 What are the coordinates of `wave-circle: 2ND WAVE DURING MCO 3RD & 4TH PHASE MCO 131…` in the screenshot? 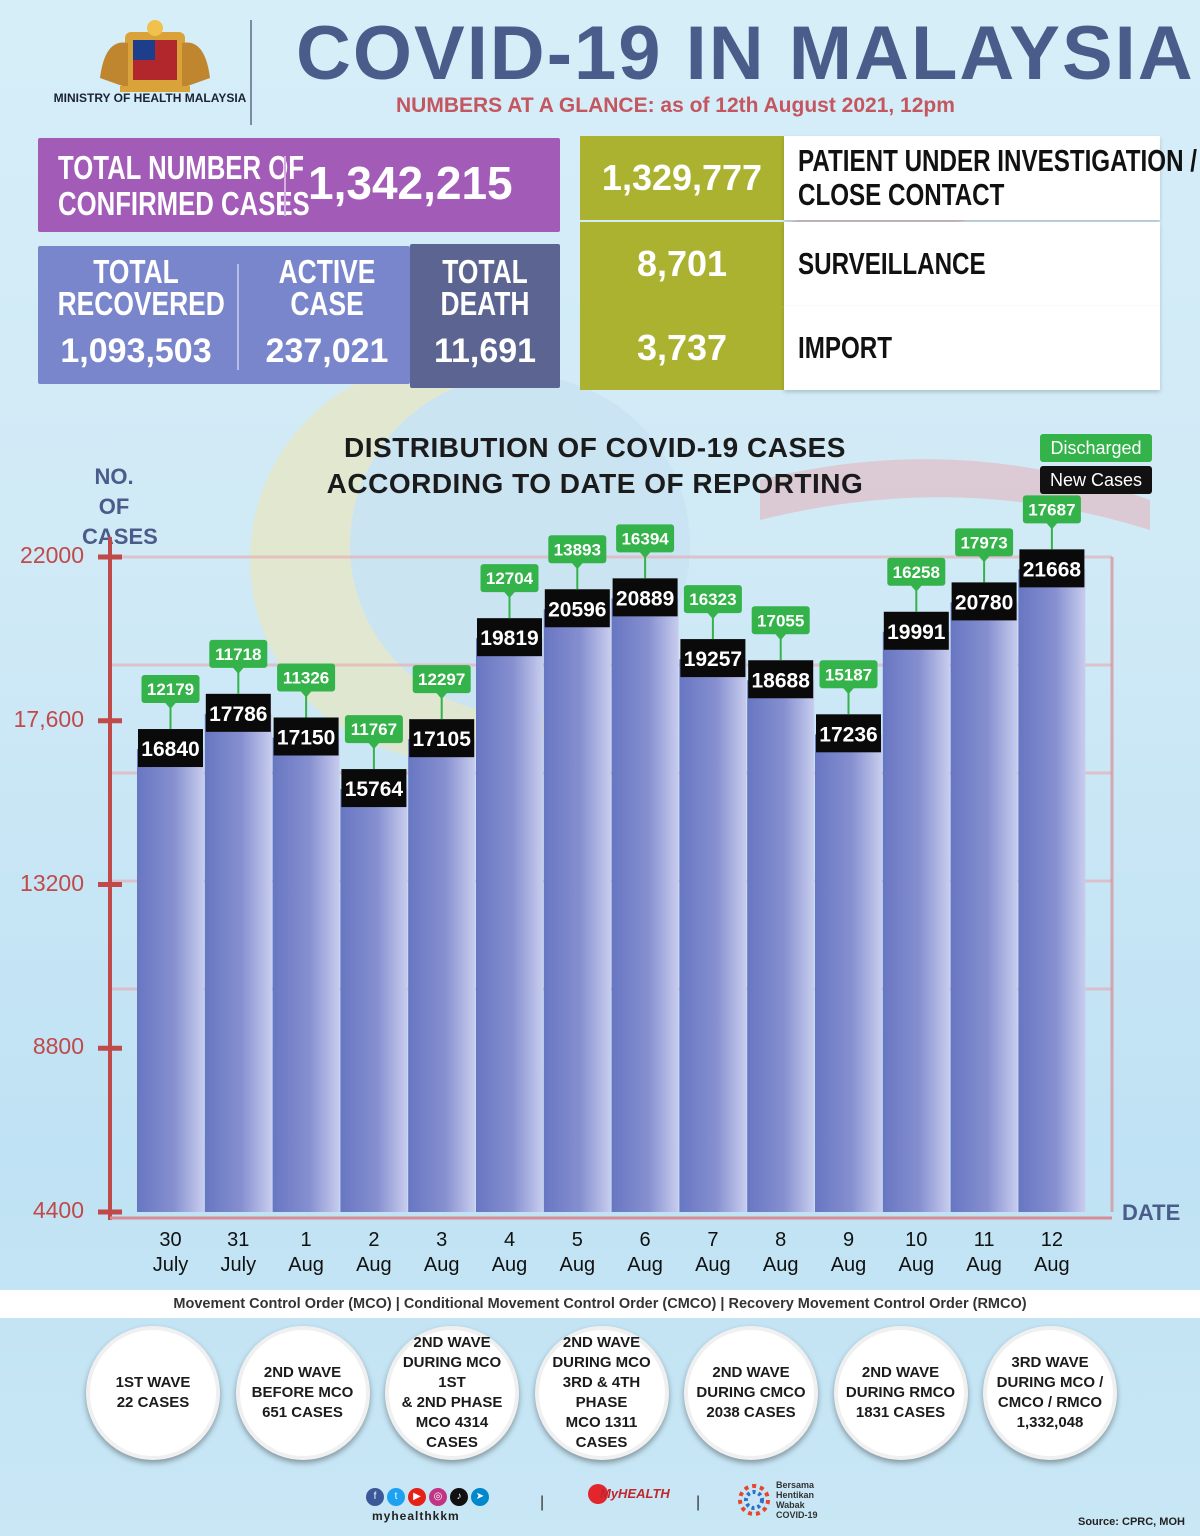 It's located at (601, 1393).